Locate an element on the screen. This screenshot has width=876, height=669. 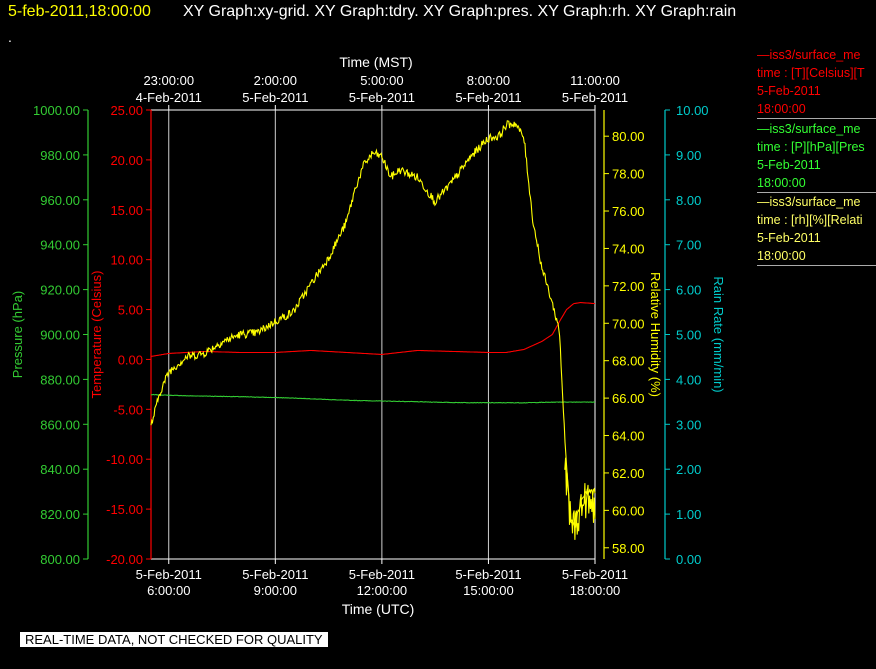
legend-humidity-time: 18:00:00 is located at coordinates (816, 256).